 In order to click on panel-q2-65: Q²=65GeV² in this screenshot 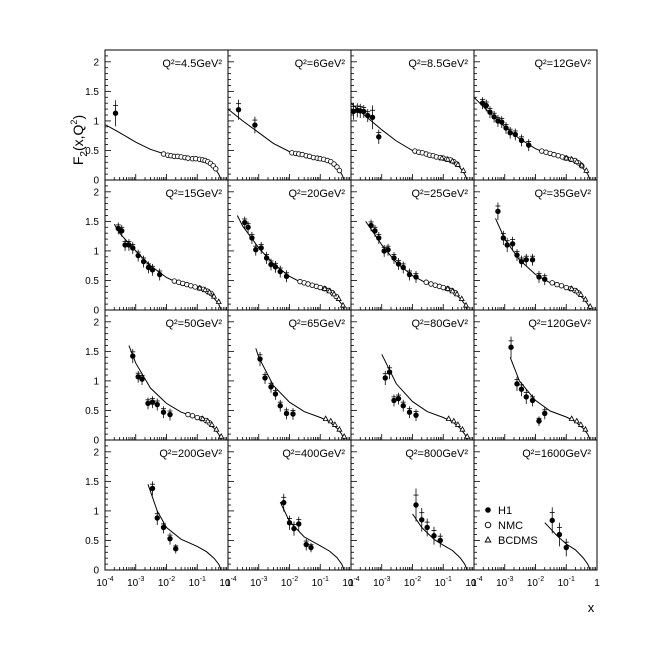, I will do `click(289, 375)`.